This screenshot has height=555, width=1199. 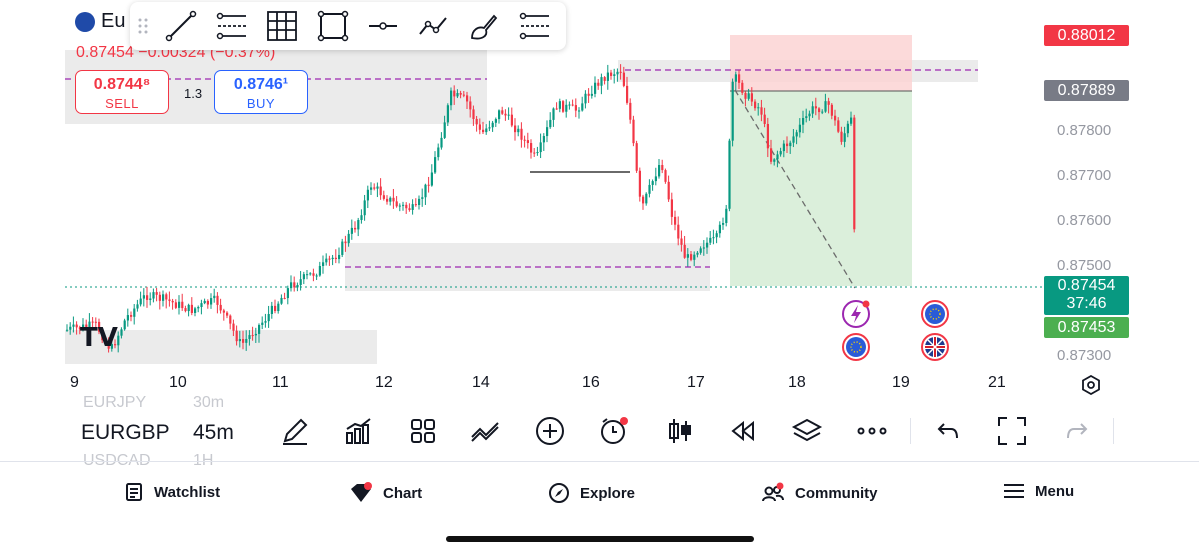 I want to click on uk-event-icon, so click(x=935, y=347).